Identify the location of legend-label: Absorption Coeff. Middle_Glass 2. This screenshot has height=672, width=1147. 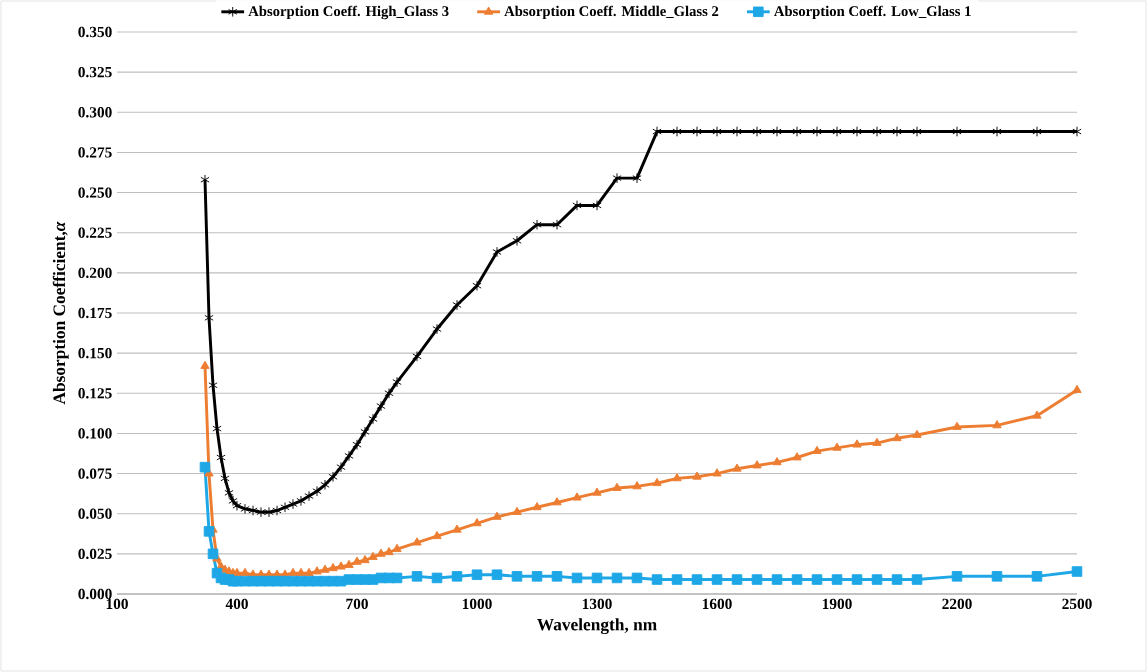
(611, 12).